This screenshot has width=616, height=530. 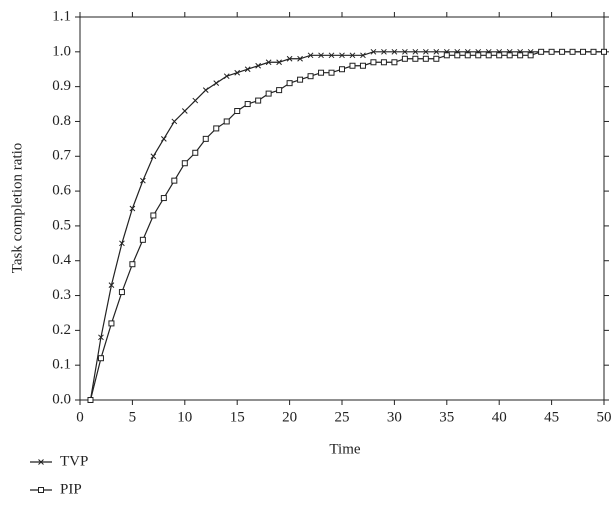 I want to click on x-tick-label: 45, so click(x=551, y=417).